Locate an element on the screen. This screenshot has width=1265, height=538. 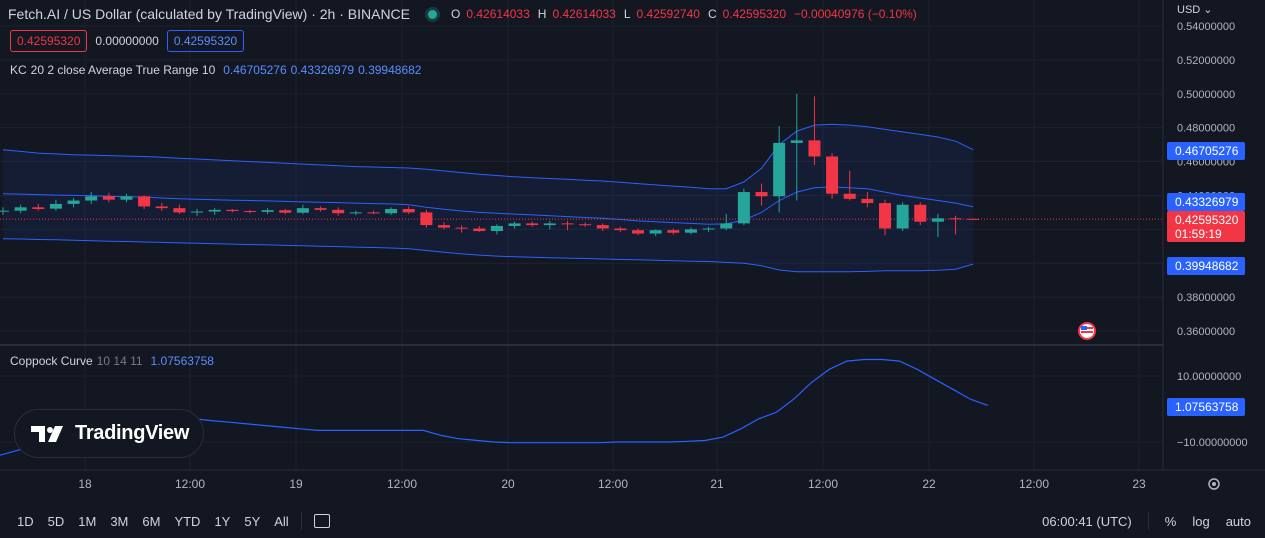
coppock-legend: Coppock Curve 10 14 11 1.07563758 is located at coordinates (112, 361).